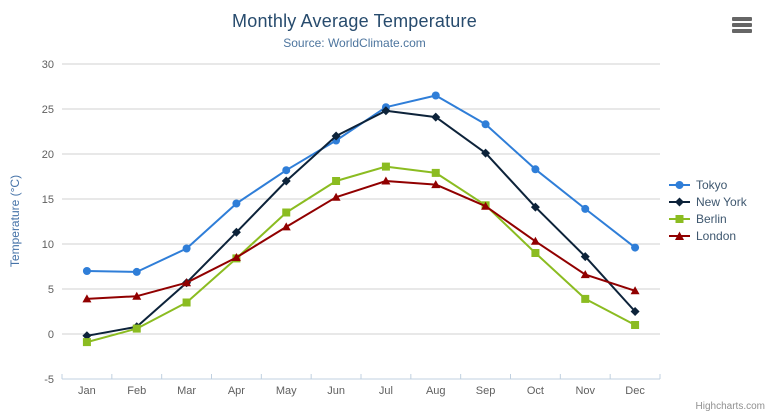 Image resolution: width=769 pixels, height=416 pixels. I want to click on data-point-london-may, so click(286, 226).